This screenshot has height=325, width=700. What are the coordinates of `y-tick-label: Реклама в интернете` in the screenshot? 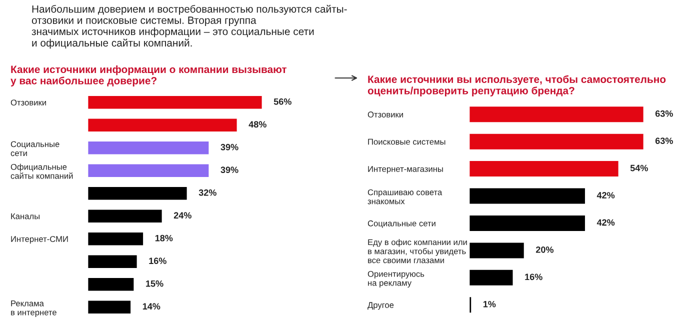 It's located at (33, 308).